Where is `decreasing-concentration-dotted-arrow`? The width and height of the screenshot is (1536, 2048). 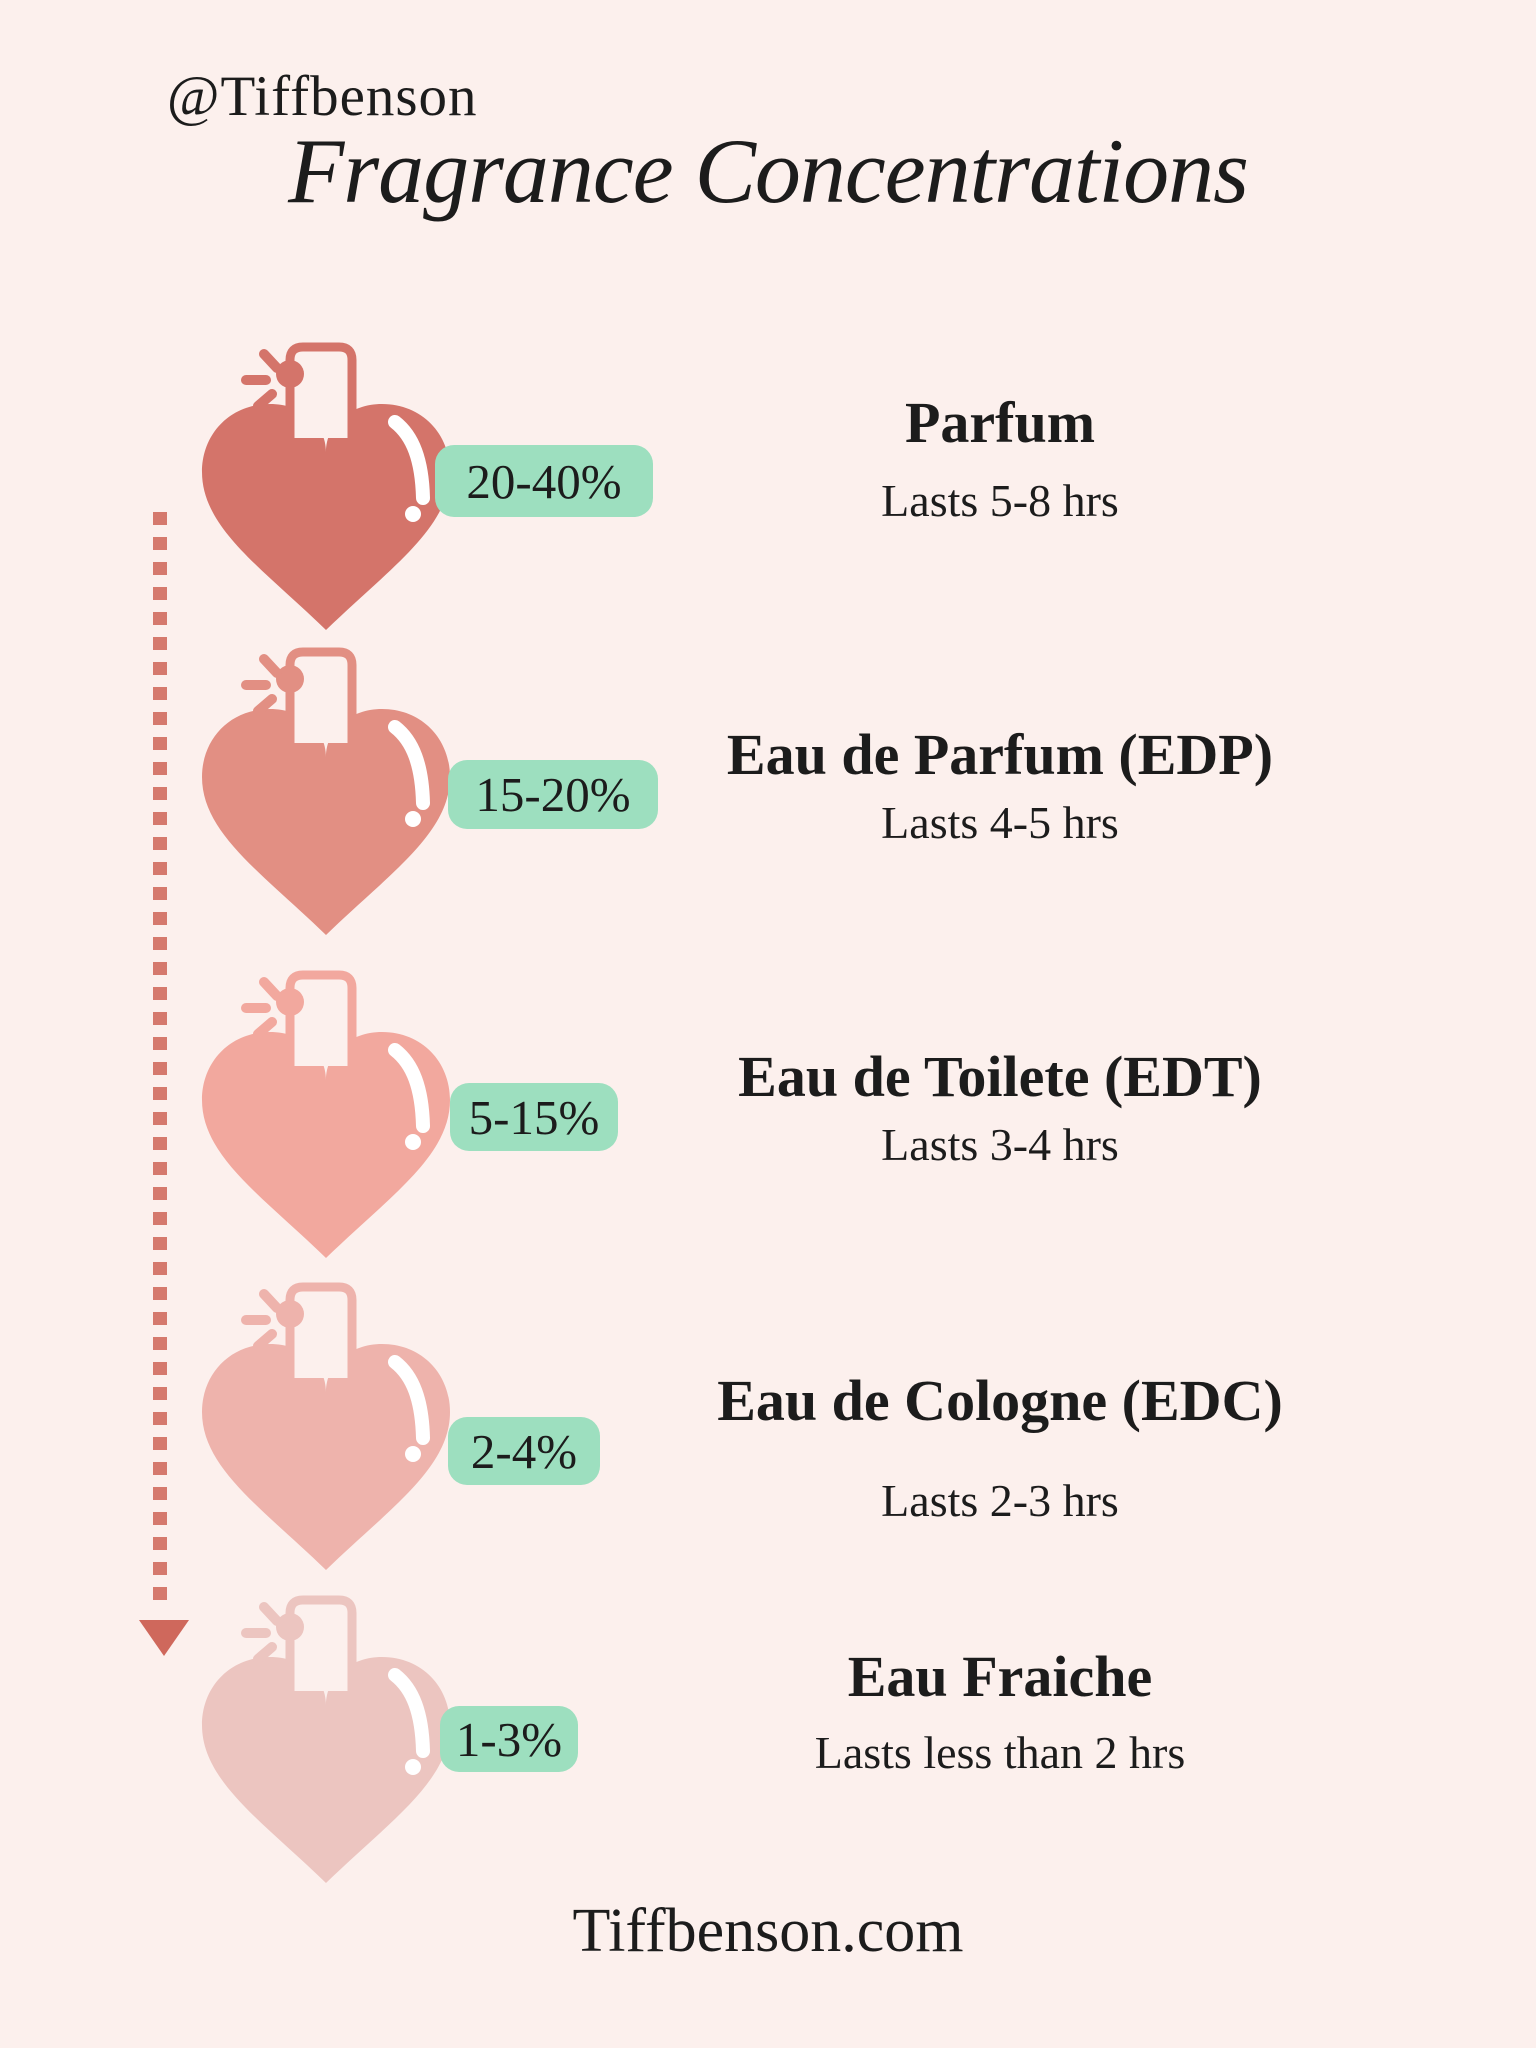 decreasing-concentration-dotted-arrow is located at coordinates (160, 1062).